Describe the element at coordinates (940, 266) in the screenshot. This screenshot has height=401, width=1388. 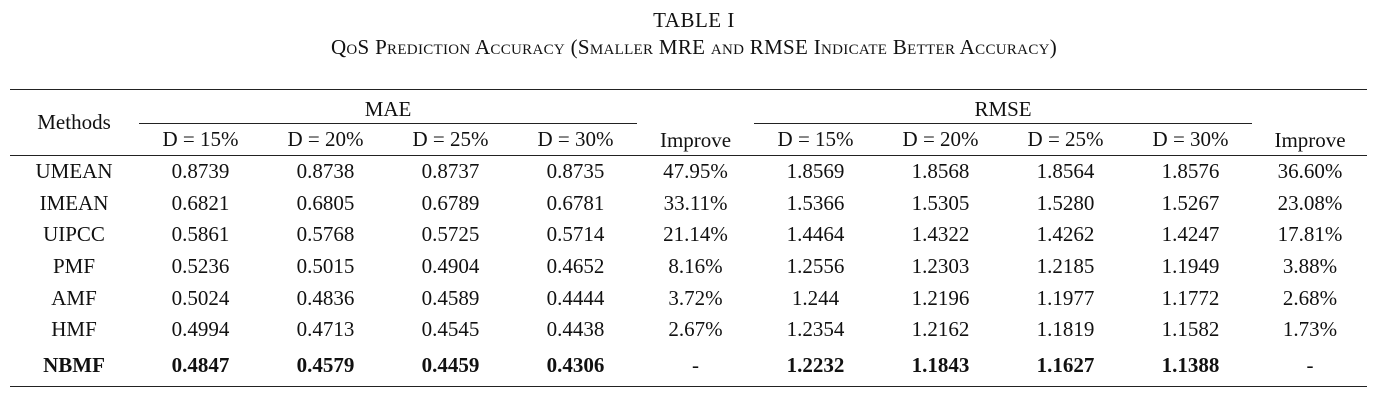
I see `rmse-value-cell: 1.2303` at that location.